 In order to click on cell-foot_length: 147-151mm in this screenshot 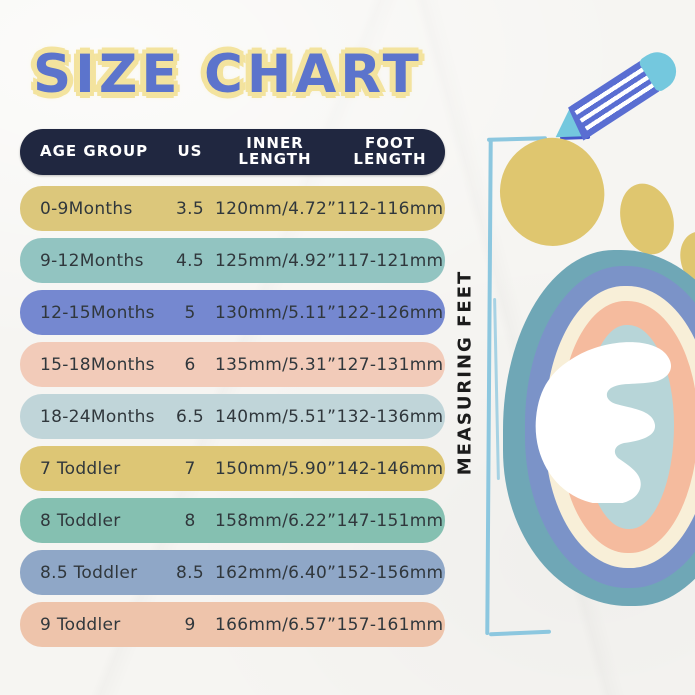, I will do `click(390, 520)`.